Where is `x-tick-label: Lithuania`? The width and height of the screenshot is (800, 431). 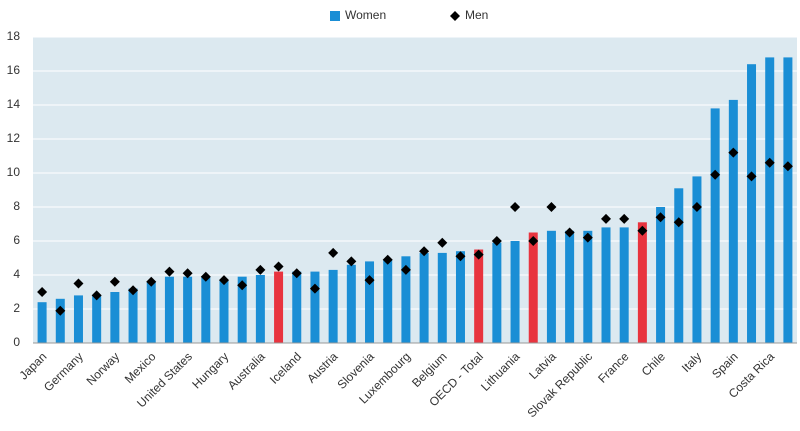 x-tick-label: Lithuania is located at coordinates (500, 371).